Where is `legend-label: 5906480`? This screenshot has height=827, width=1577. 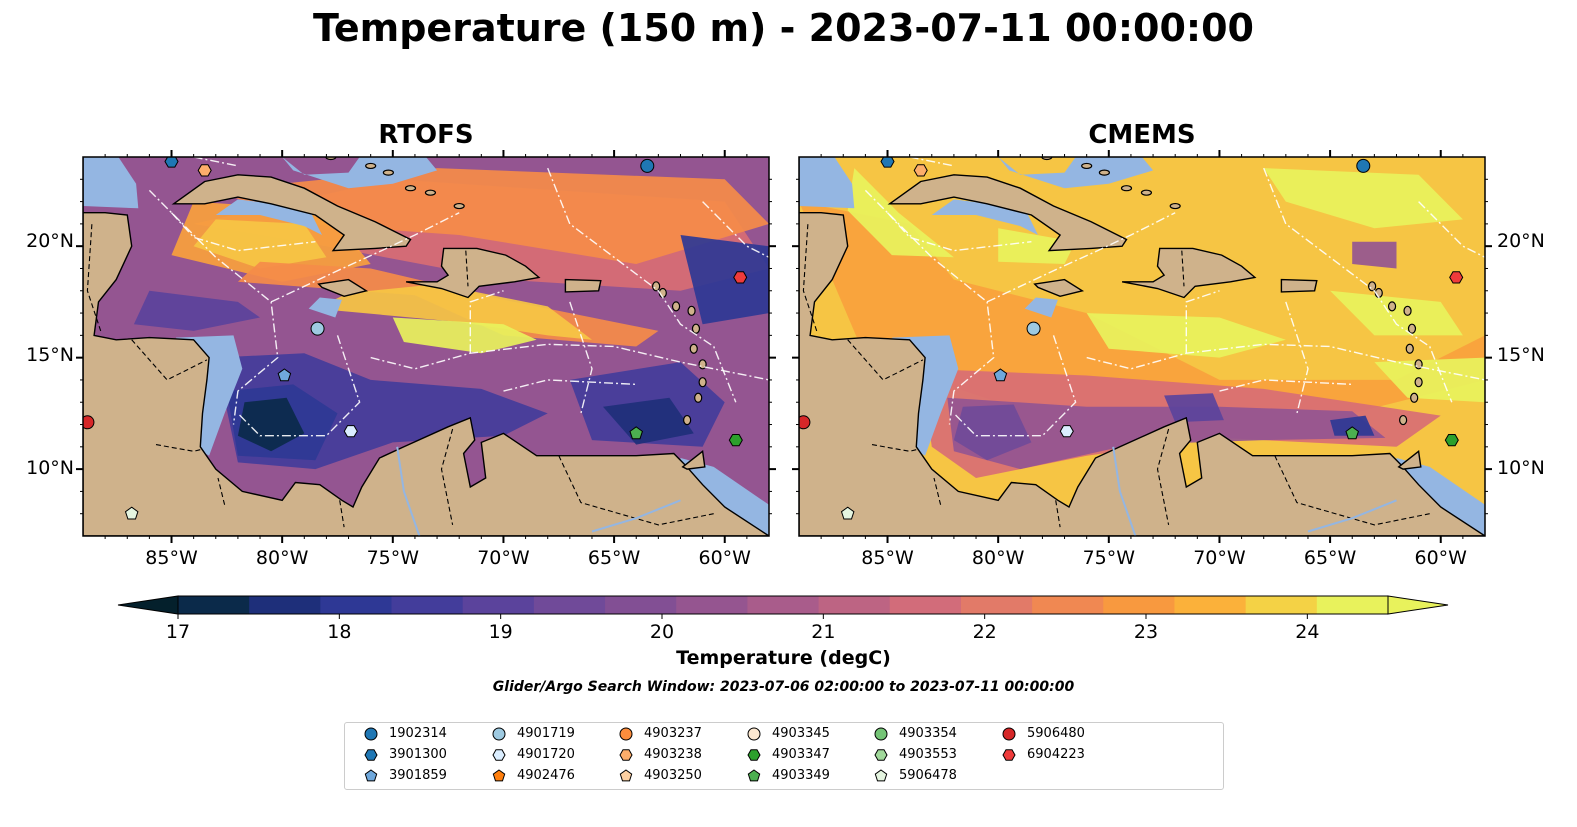
legend-label: 5906480 is located at coordinates (1056, 733).